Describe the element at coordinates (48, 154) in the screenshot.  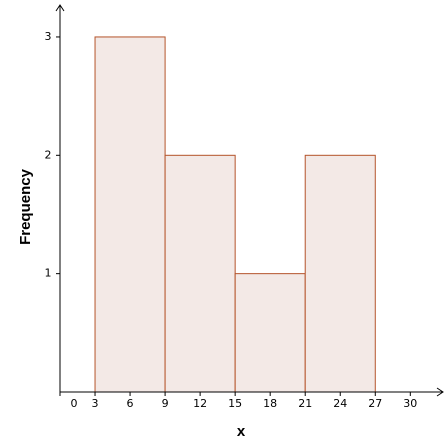
I see `y-tick-label: 2` at that location.